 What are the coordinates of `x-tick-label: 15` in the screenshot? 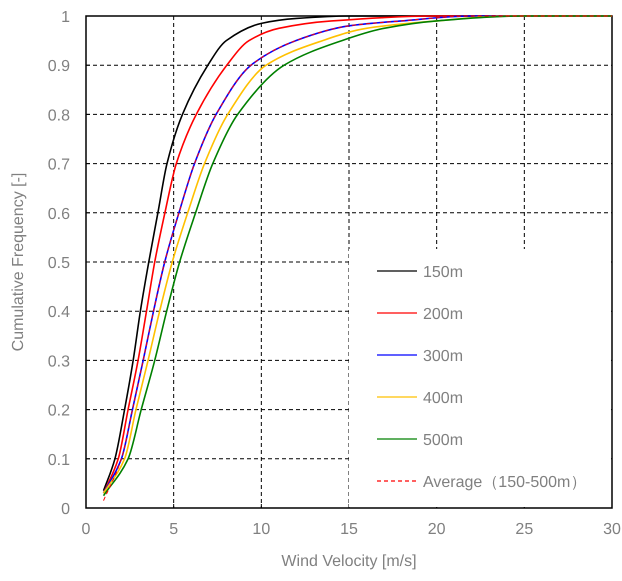 It's located at (349, 529).